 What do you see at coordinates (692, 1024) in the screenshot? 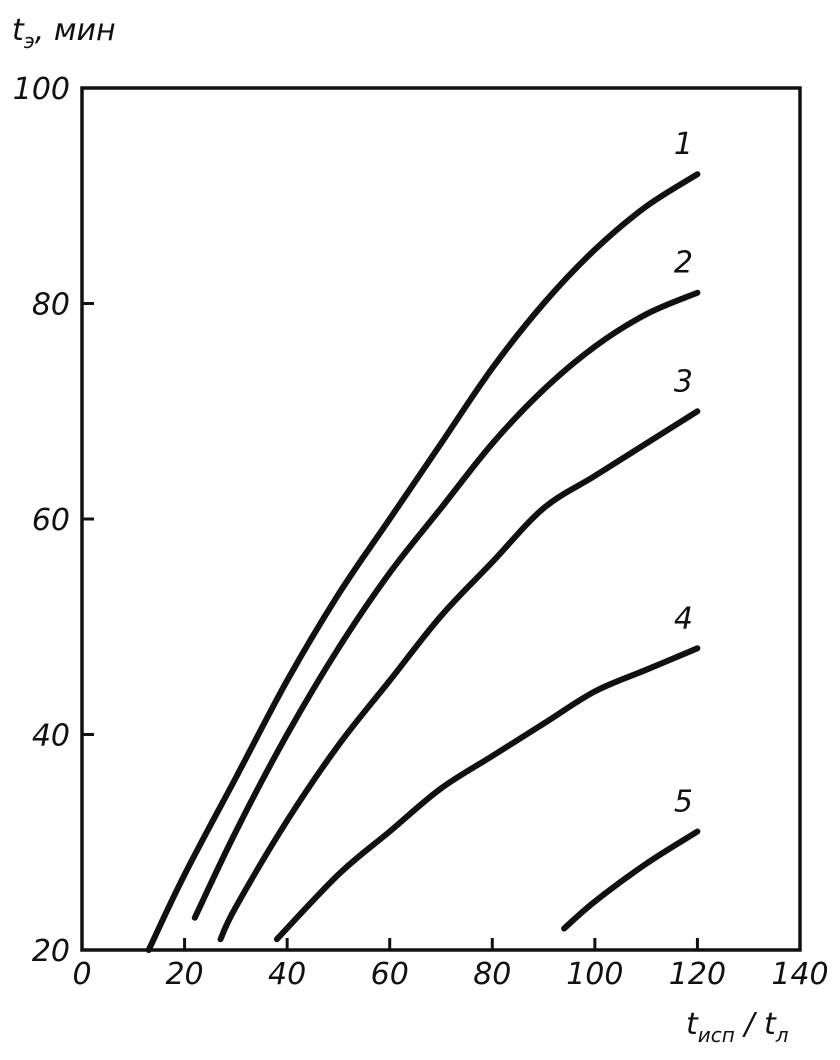
I see `x-axis-label-num: t` at bounding box center [692, 1024].